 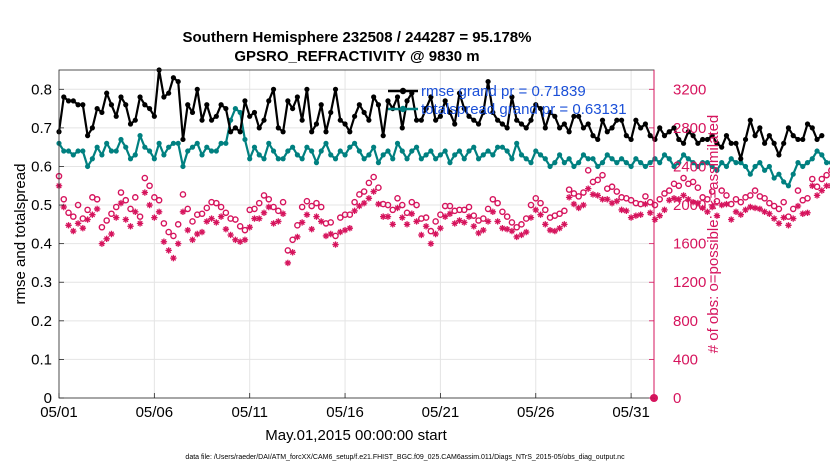 I want to click on y-left-tick-label: 0.8, so click(x=41, y=89).